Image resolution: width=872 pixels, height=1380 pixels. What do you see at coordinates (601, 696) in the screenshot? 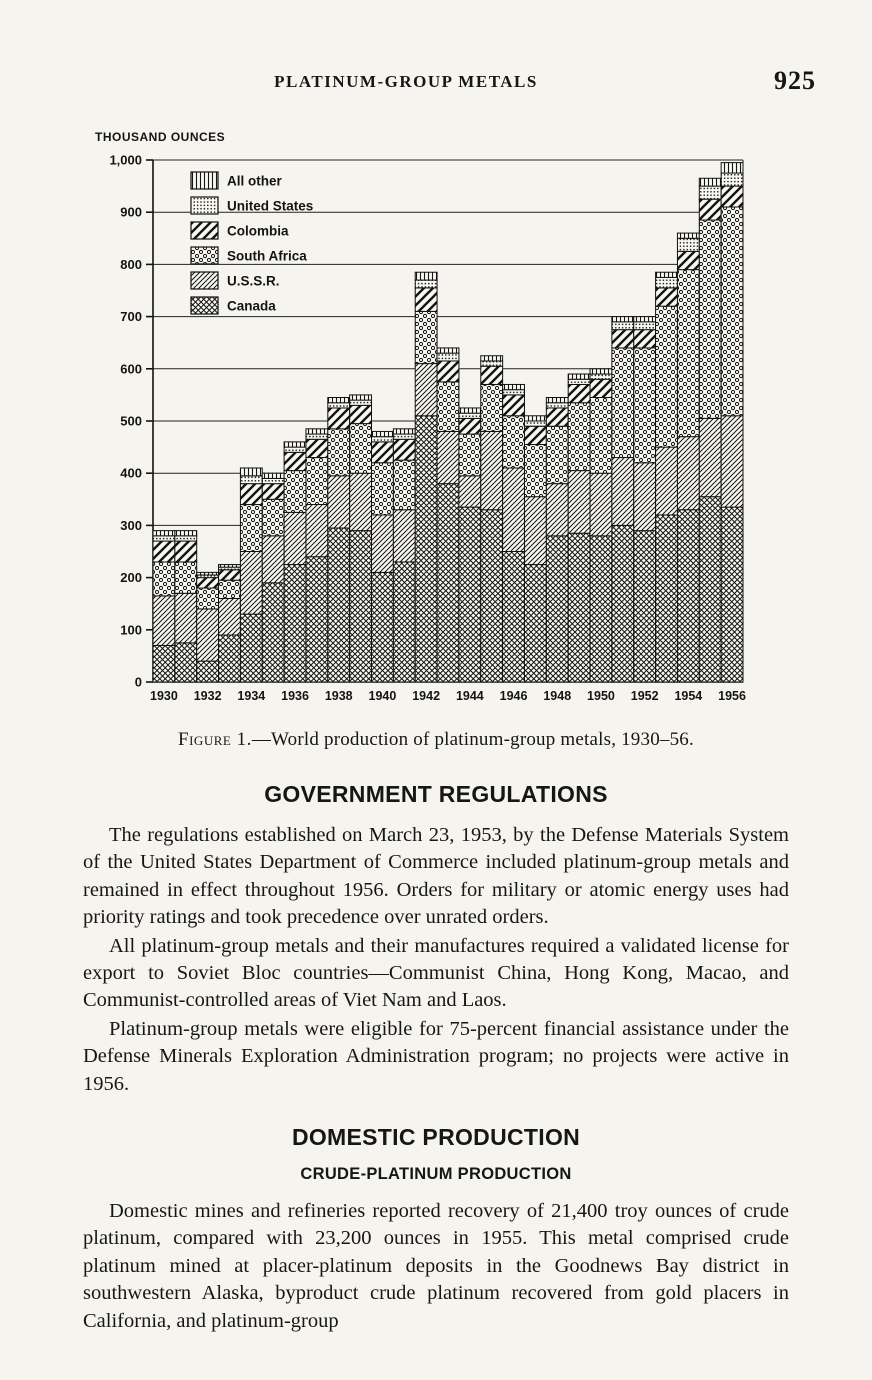
I see `svg-text: 1950` at bounding box center [601, 696].